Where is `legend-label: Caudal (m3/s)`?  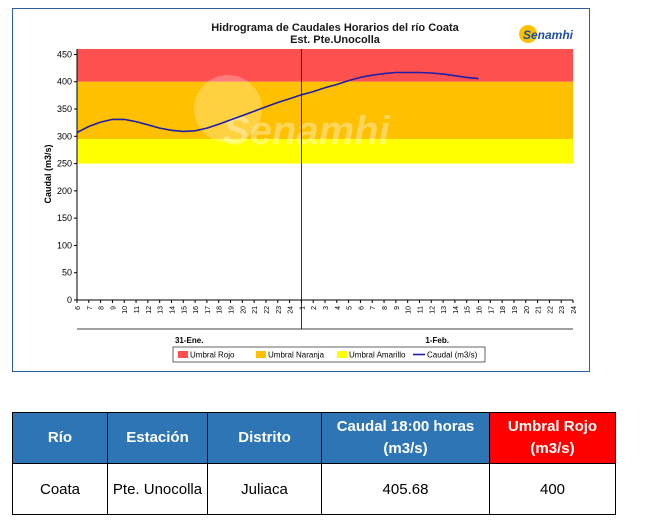 legend-label: Caudal (m3/s) is located at coordinates (452, 355).